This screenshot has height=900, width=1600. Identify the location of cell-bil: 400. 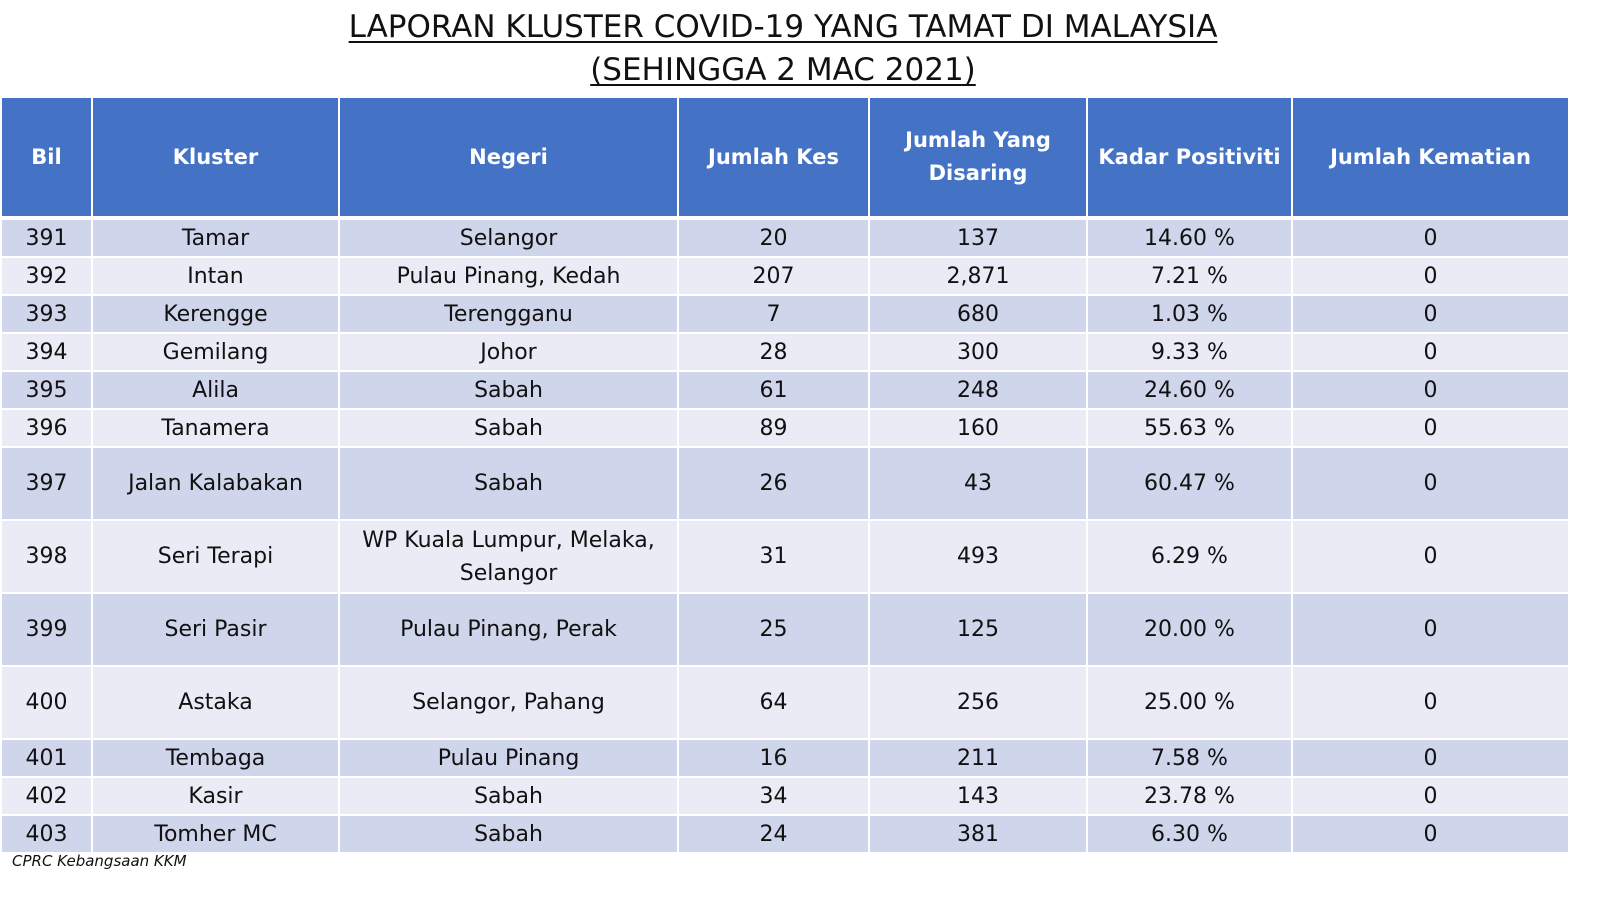
(46, 703).